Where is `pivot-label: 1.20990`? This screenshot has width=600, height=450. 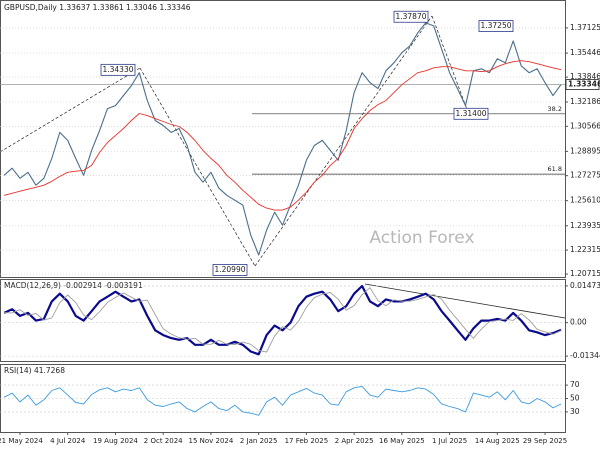
pivot-label: 1.20990 is located at coordinates (229, 269).